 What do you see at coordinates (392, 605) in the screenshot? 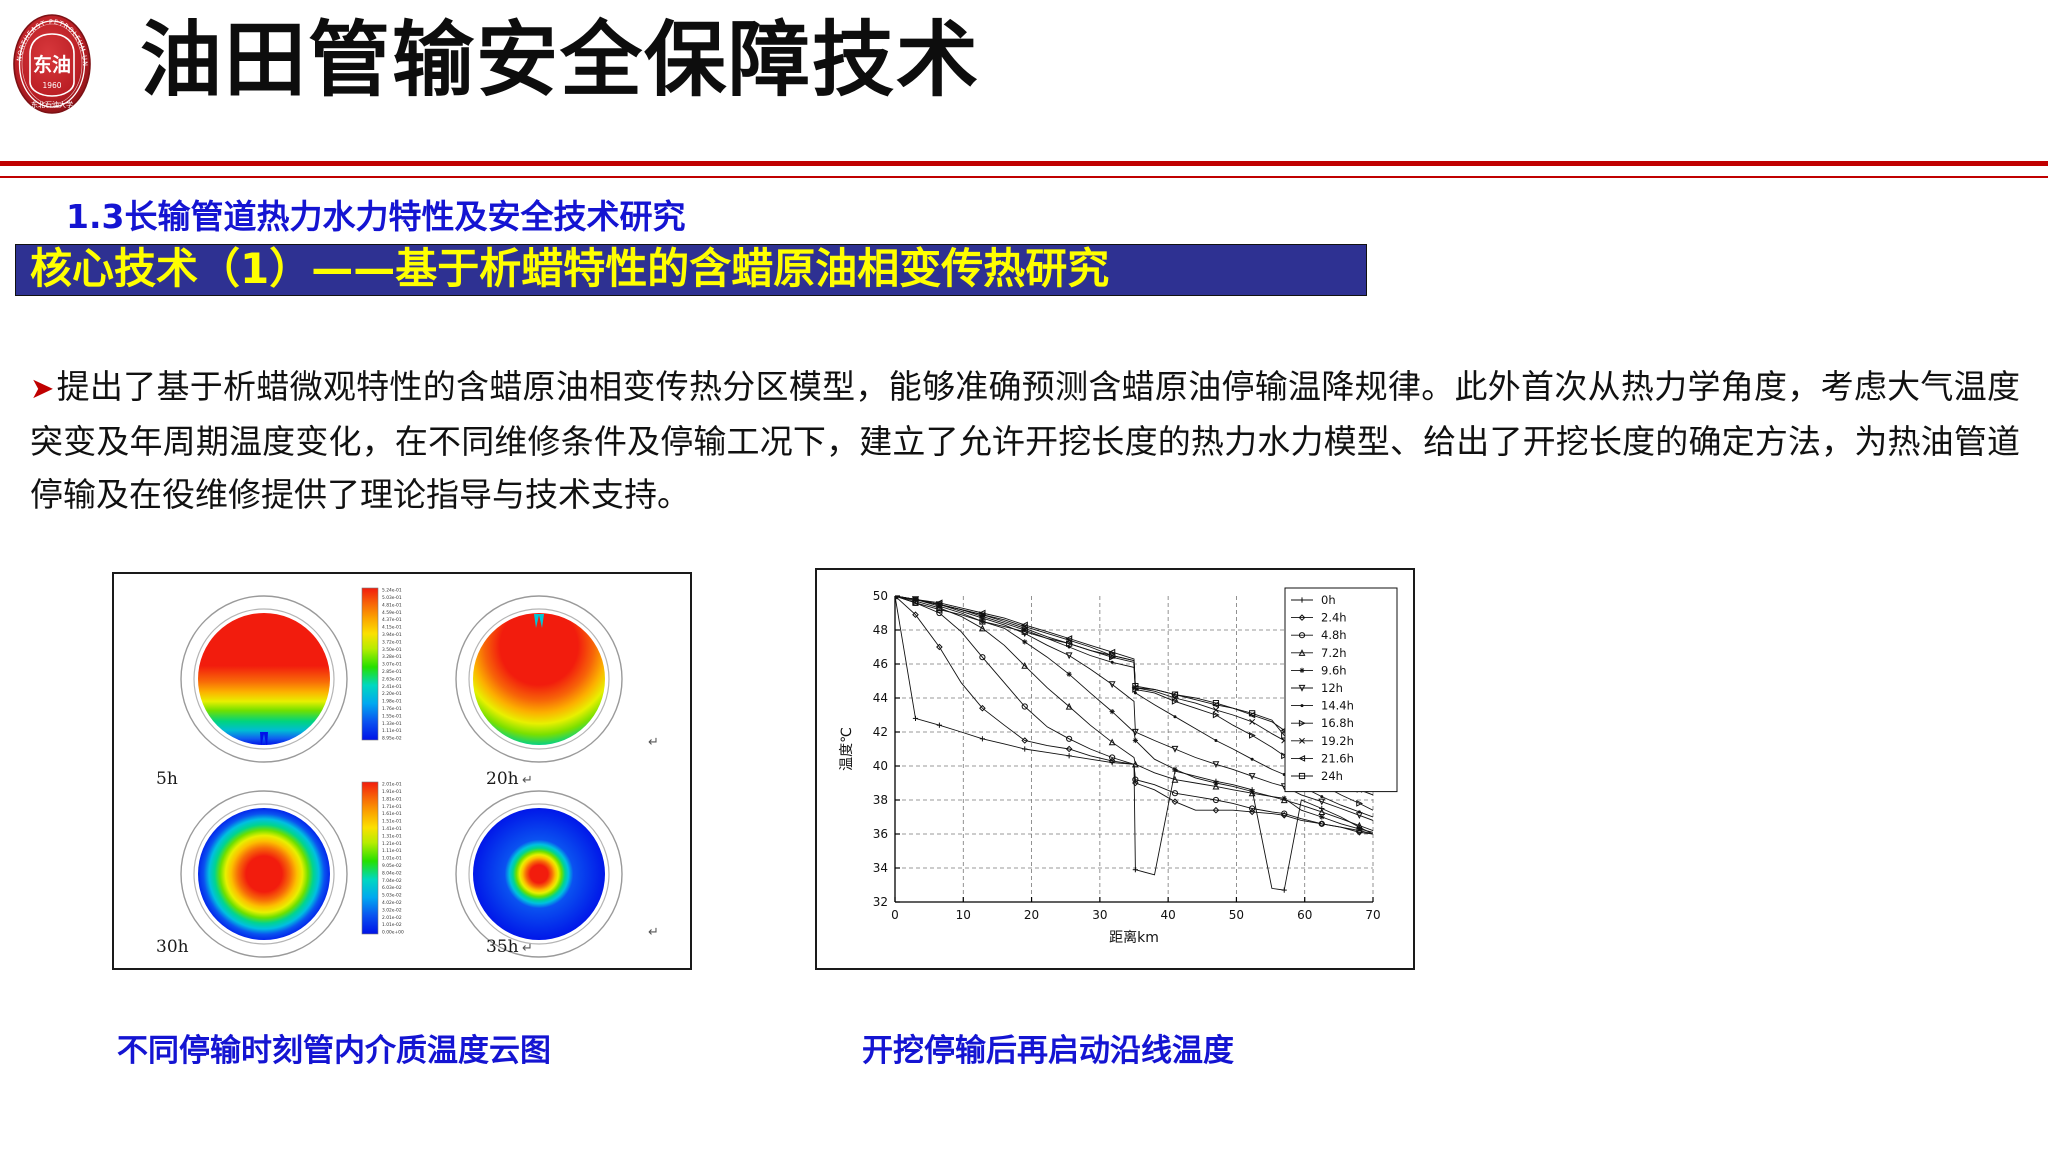
I see `svg-text: 4.81e-01` at bounding box center [392, 605].